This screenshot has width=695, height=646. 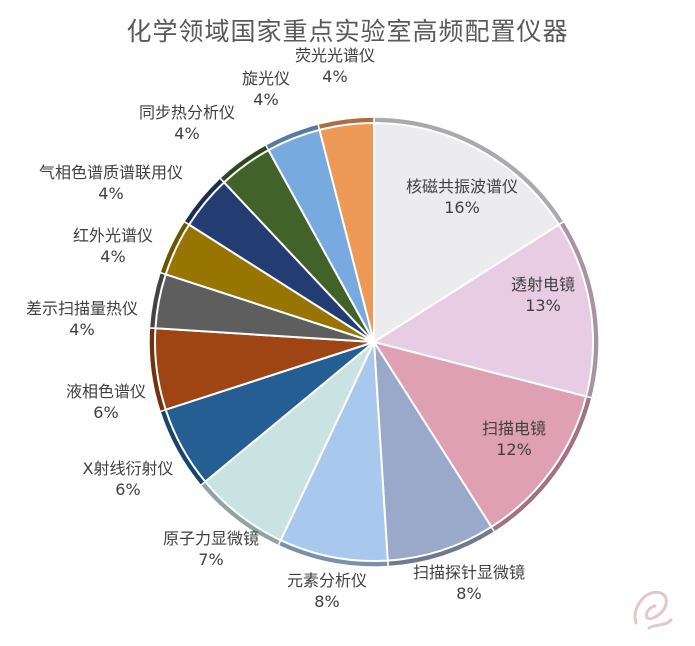 I want to click on slice-label: 液相色谱仪 6%, so click(x=106, y=402).